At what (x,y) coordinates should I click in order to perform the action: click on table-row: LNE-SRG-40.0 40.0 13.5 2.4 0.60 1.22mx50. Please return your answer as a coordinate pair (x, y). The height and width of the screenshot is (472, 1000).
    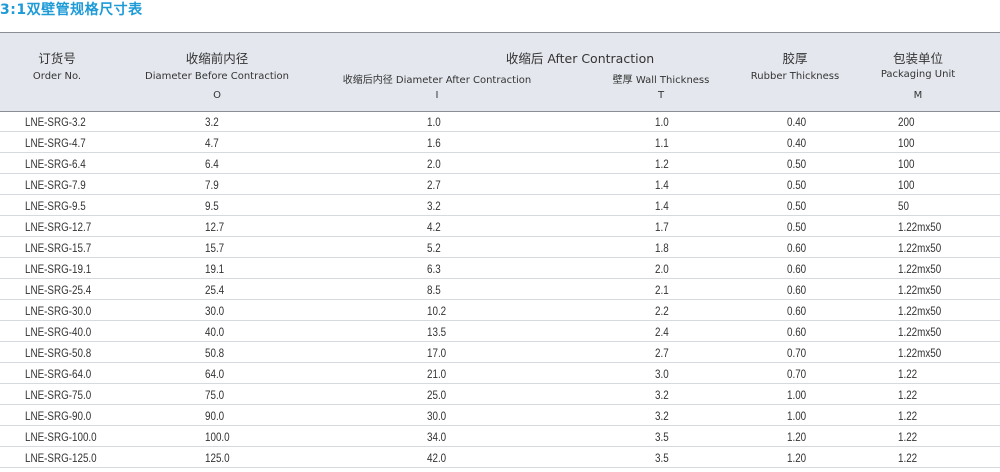
    Looking at the image, I should click on (500, 331).